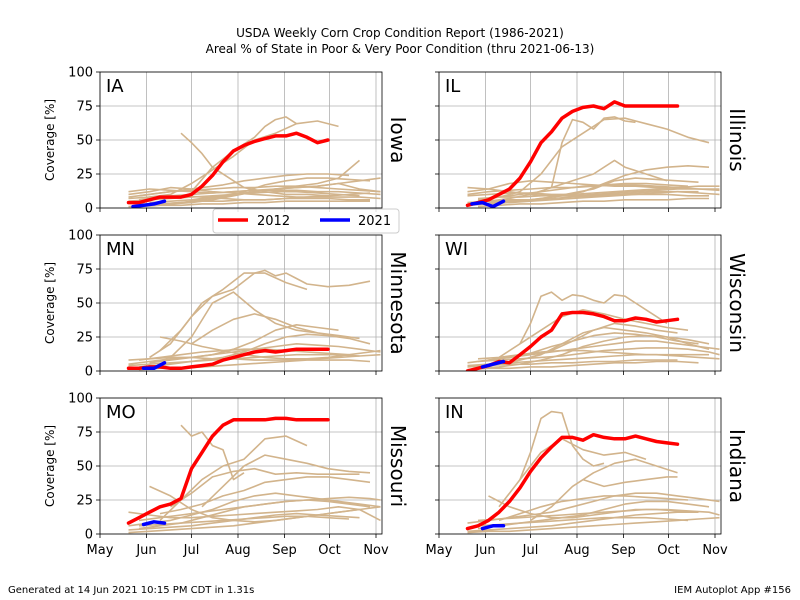 Image resolution: width=800 pixels, height=600 pixels. Describe the element at coordinates (452, 86) in the screenshot. I see `state-code-label: IL` at that location.